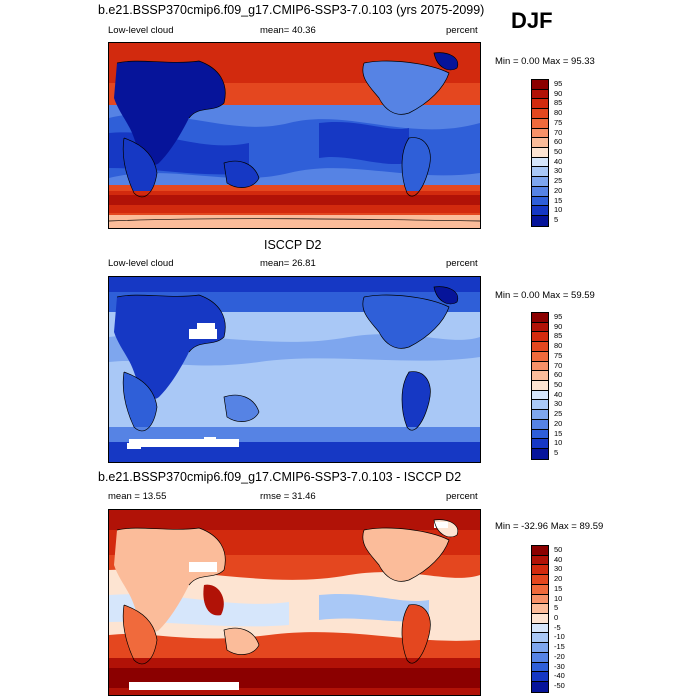 The height and width of the screenshot is (700, 700). Describe the element at coordinates (294, 602) in the screenshot. I see `panel3-map` at that location.